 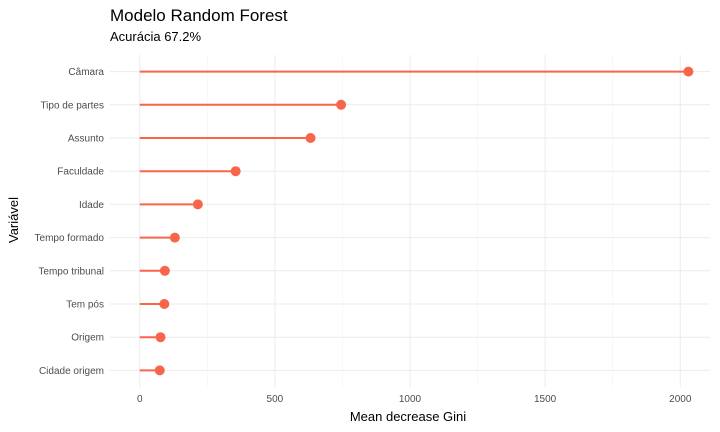 What do you see at coordinates (155, 36) in the screenshot?
I see `chart-subtitle: Acurácia 67.2%` at bounding box center [155, 36].